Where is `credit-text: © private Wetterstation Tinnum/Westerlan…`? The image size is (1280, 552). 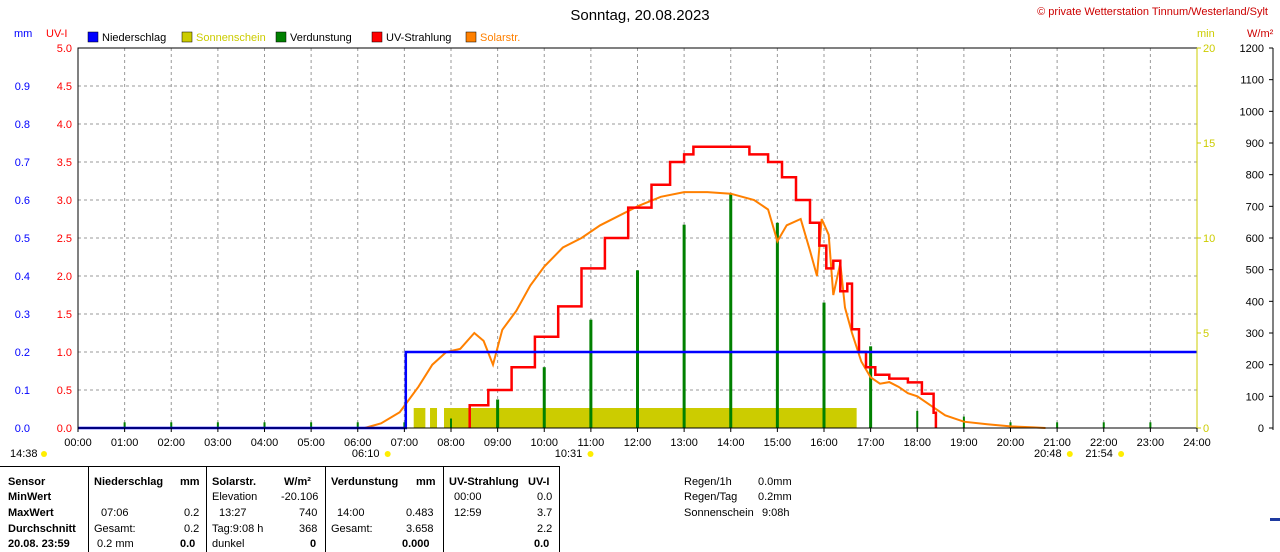
credit-text: © private Wetterstation Tinnum/Westerlan… is located at coordinates (1152, 12).